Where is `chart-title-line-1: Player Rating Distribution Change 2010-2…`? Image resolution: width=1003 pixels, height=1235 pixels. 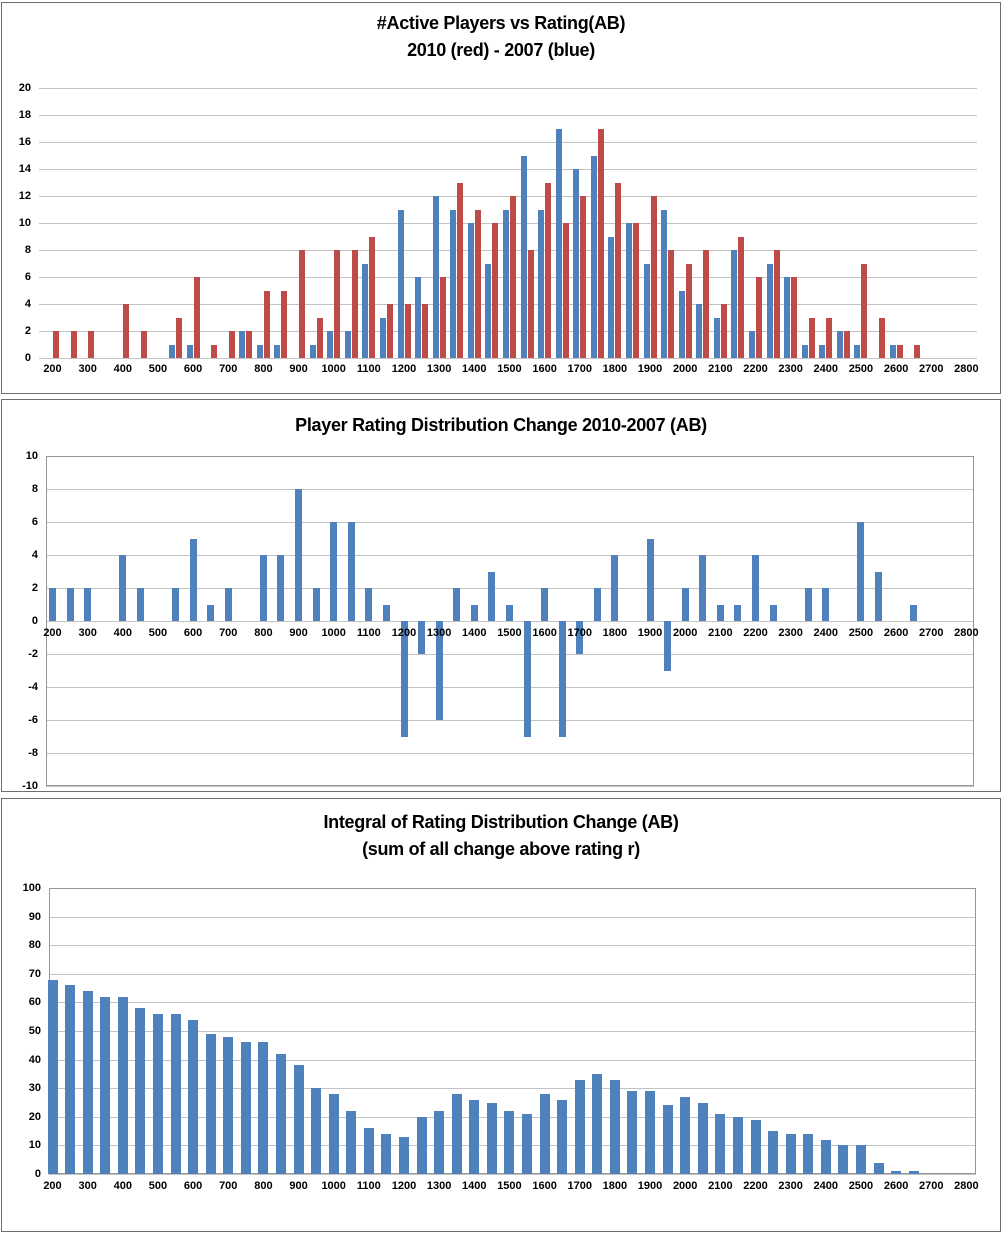
chart-title-line-1: Player Rating Distribution Change 2010-2… is located at coordinates (501, 425).